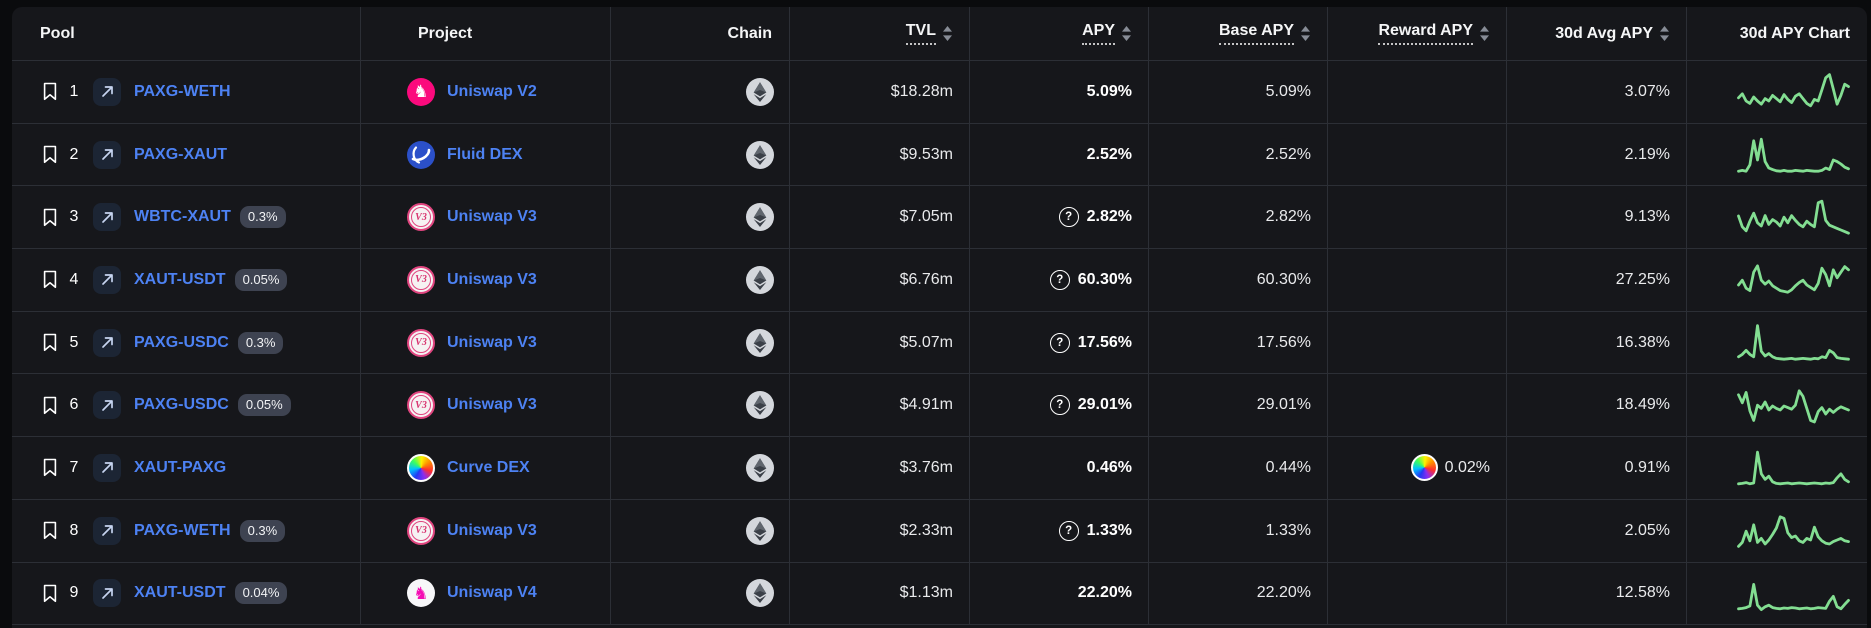  I want to click on project-link: Uniswap V2, so click(492, 91).